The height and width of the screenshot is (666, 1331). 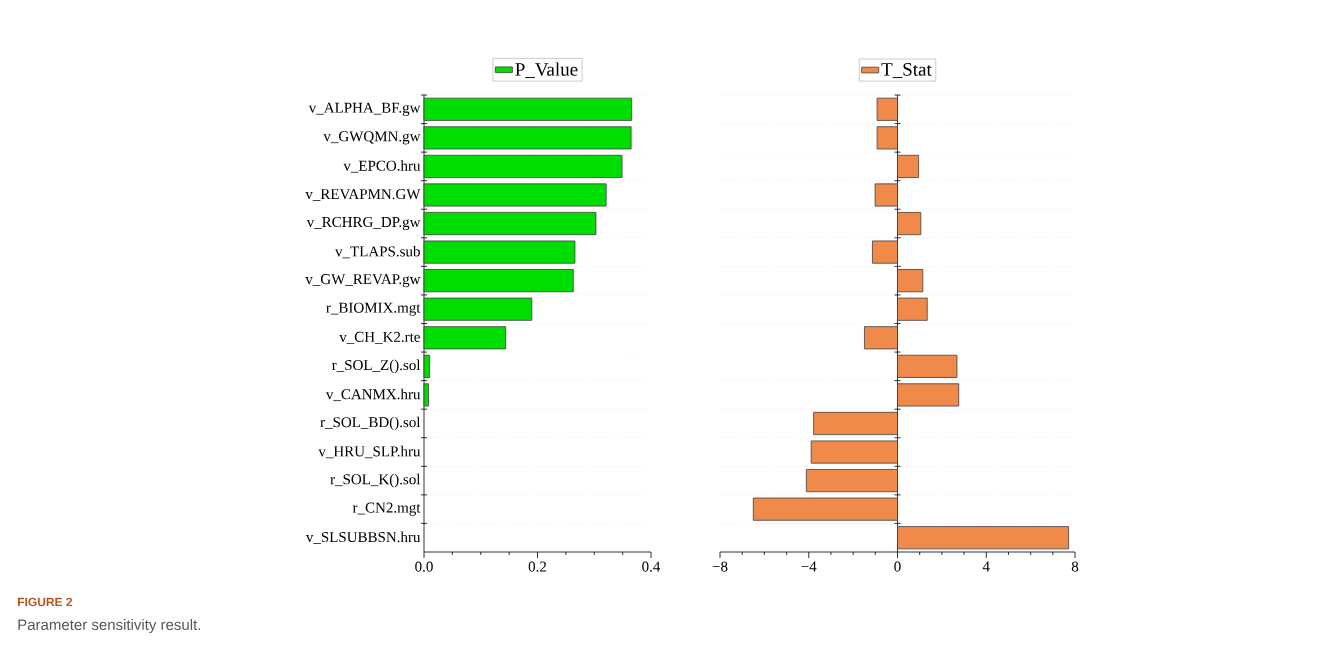 I want to click on y-tick-label: v_RCHRG_DP.gw, so click(x=363, y=223).